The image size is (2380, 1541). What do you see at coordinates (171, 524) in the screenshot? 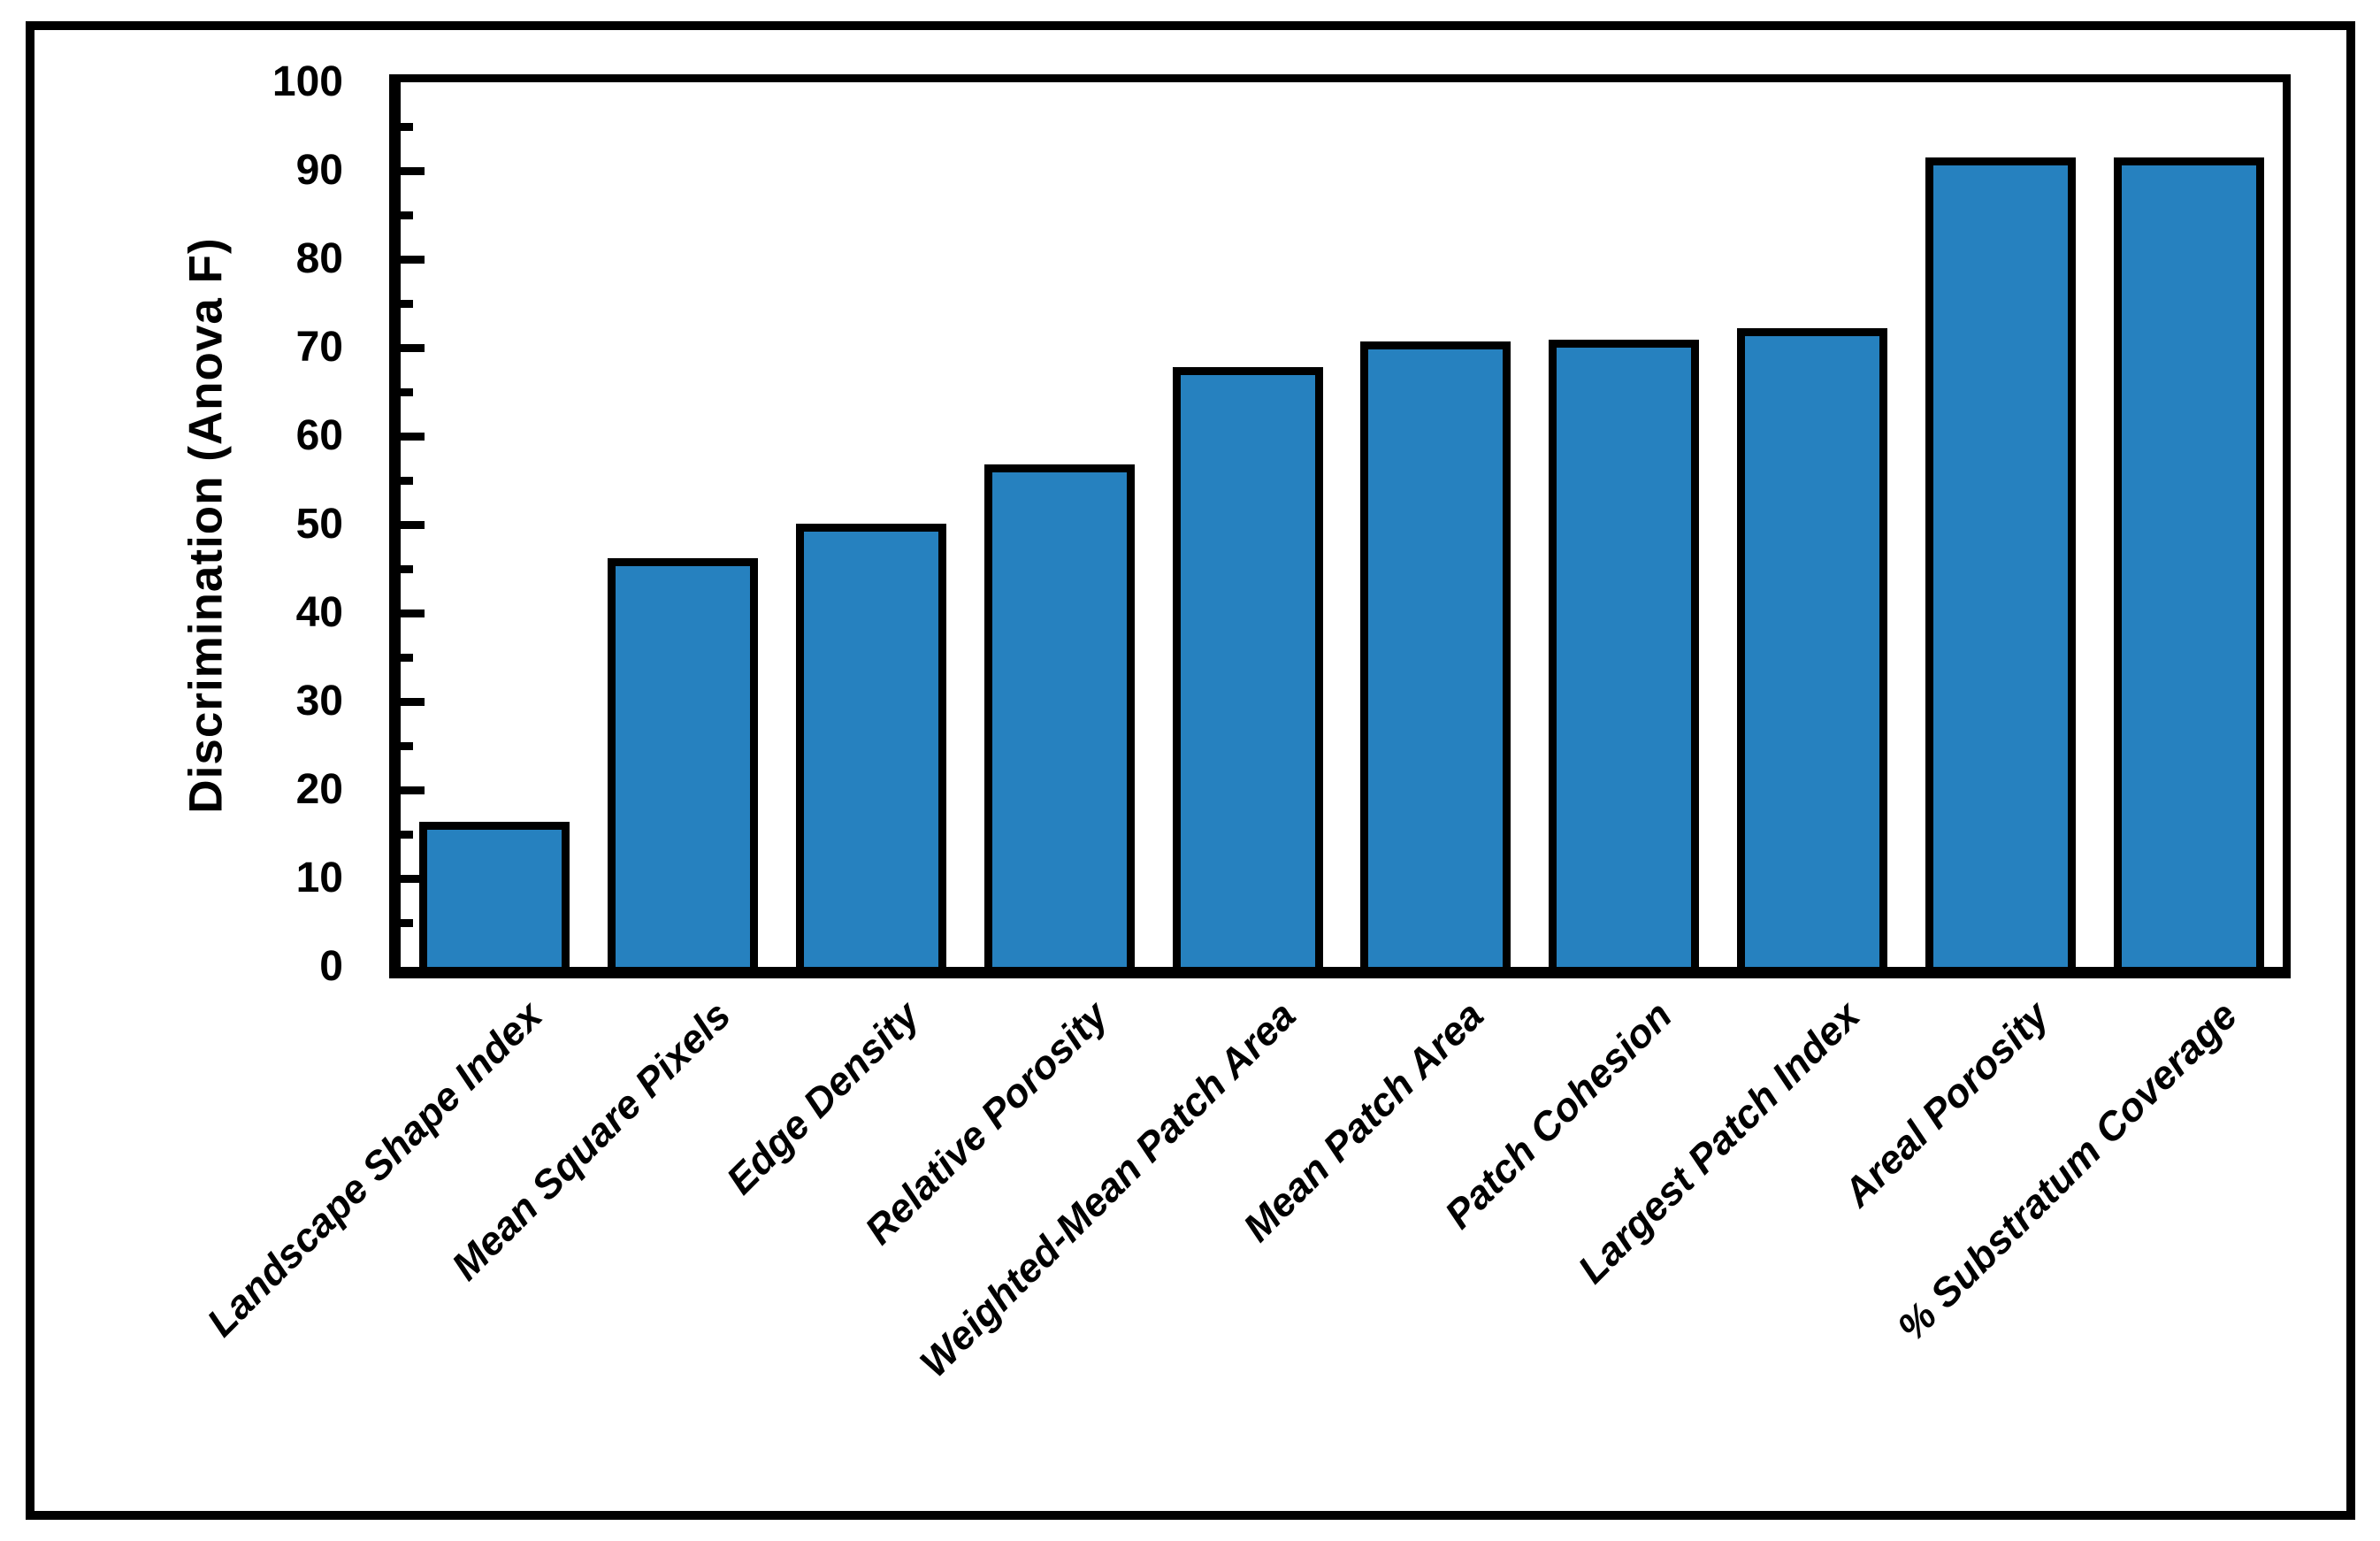
I see `y-tick-labels: 0 10 20 30 40 50 60 70 80 90 100` at bounding box center [171, 524].